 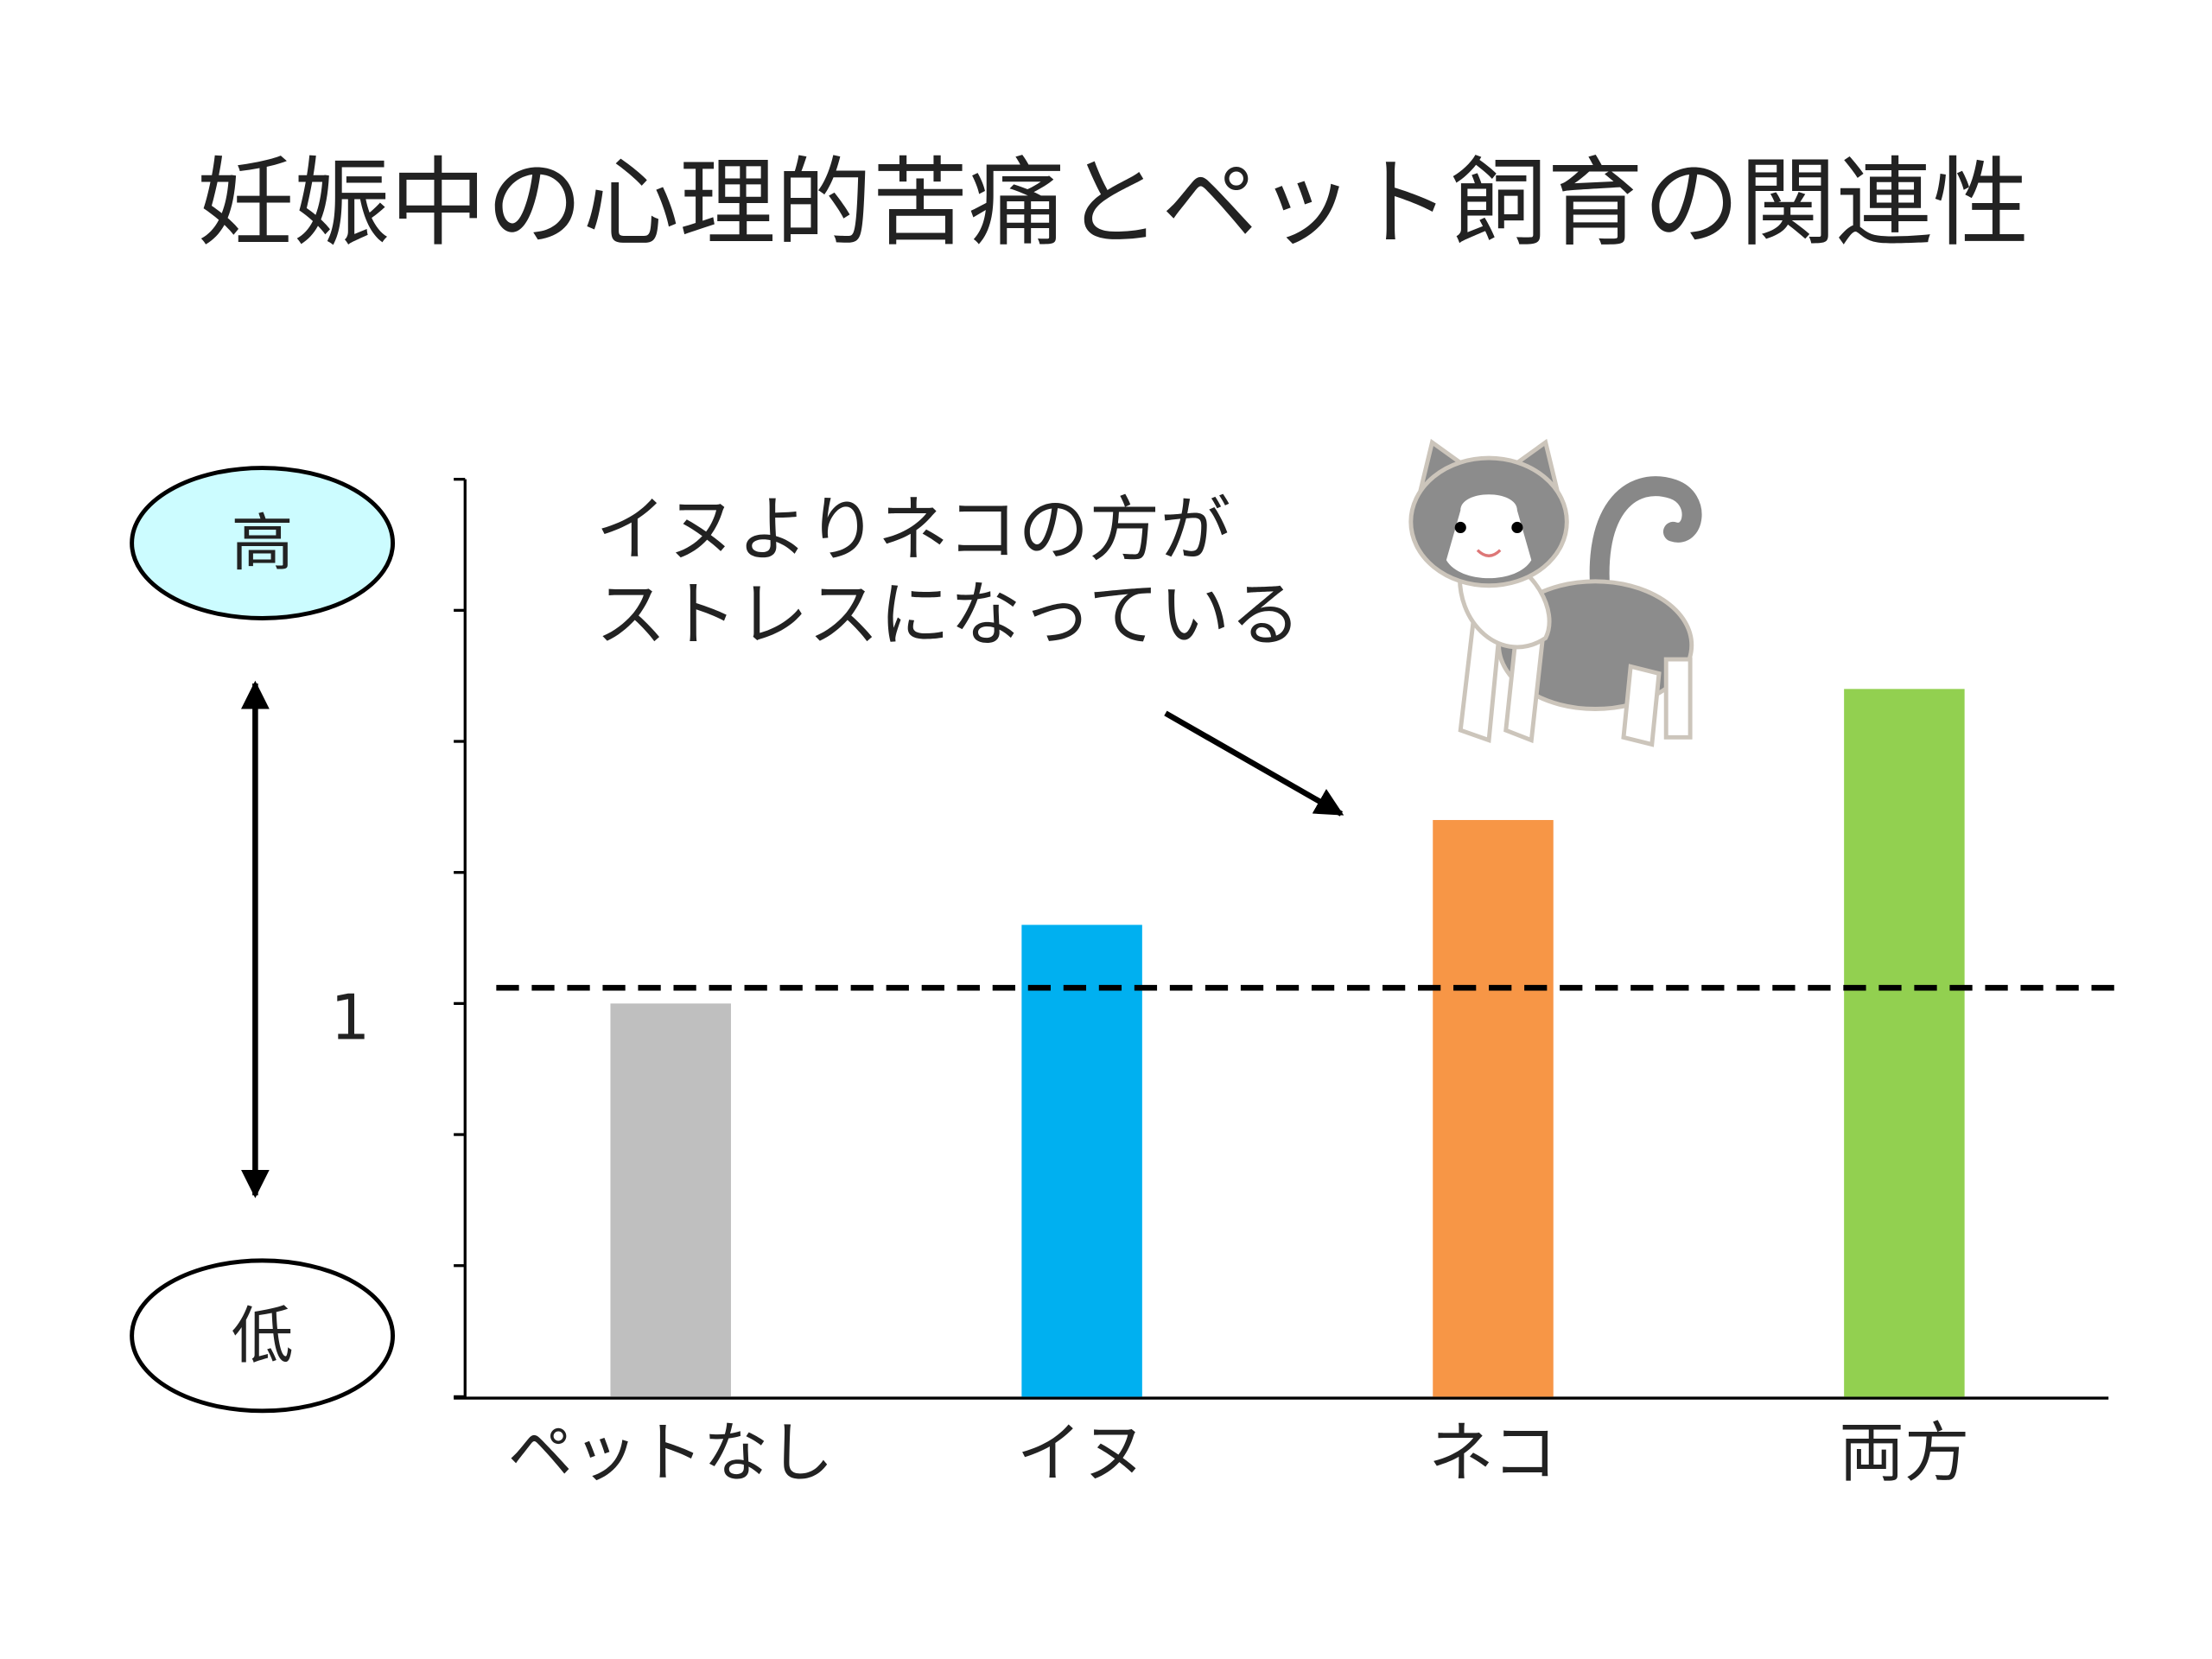 I want to click on low-ellipse, so click(x=263, y=1336).